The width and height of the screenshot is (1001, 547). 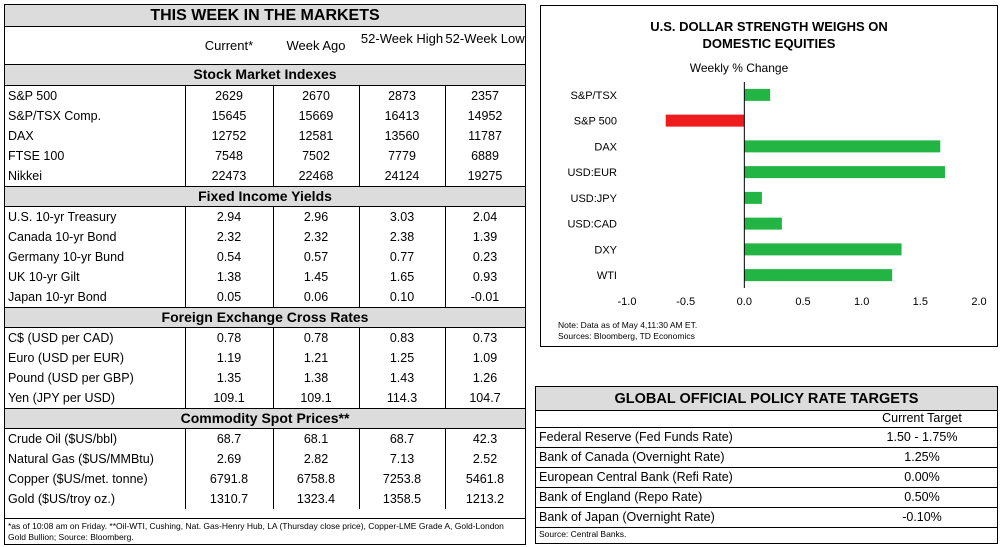 I want to click on chart-x-tick-labels: -1.0 -0.5 0.0 0.5 1.0 1.5 2.0, so click(x=802, y=302).